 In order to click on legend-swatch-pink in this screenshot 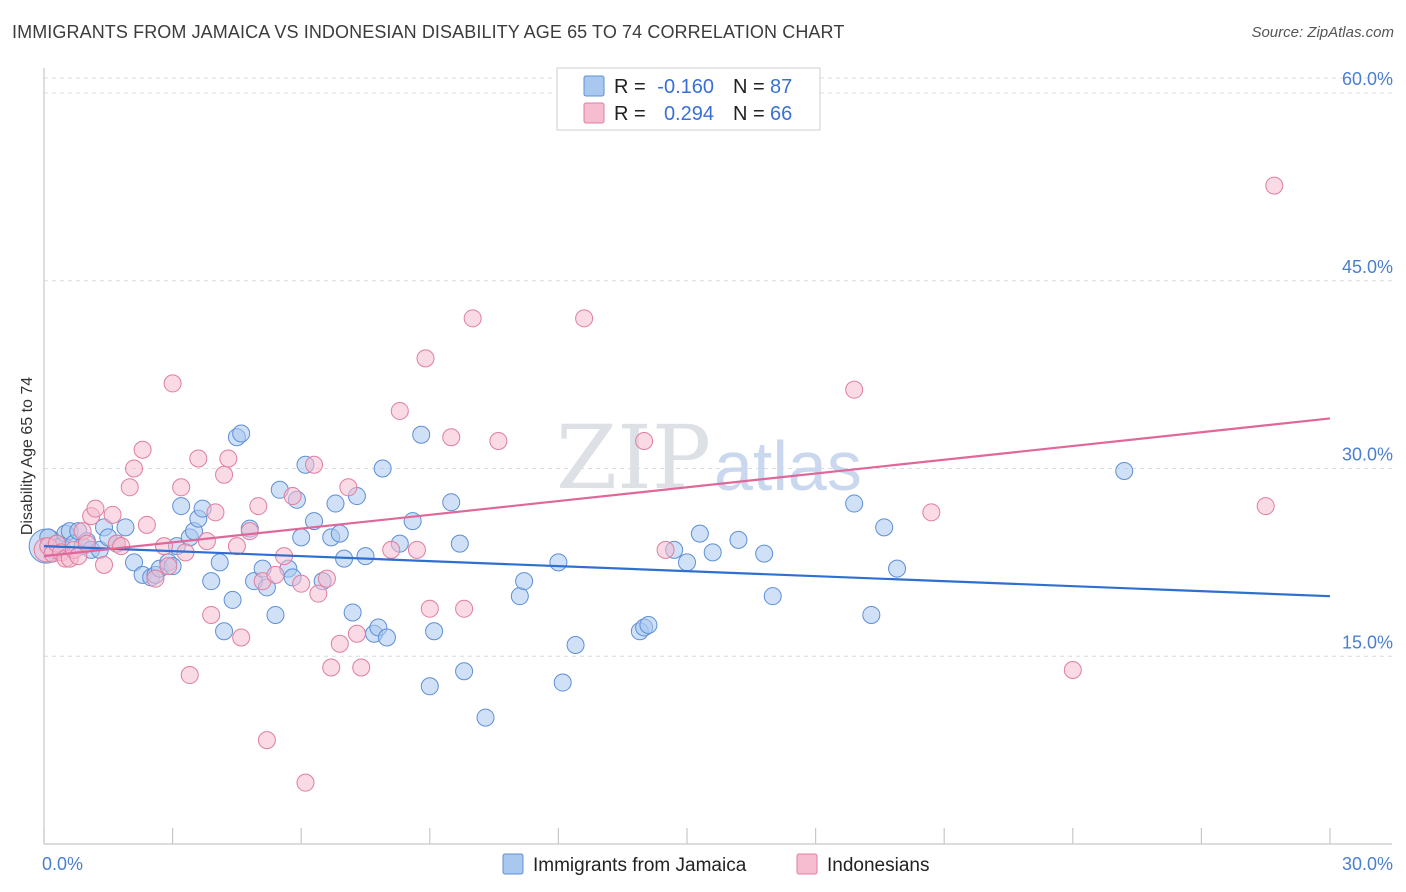, I will do `click(594, 113)`.